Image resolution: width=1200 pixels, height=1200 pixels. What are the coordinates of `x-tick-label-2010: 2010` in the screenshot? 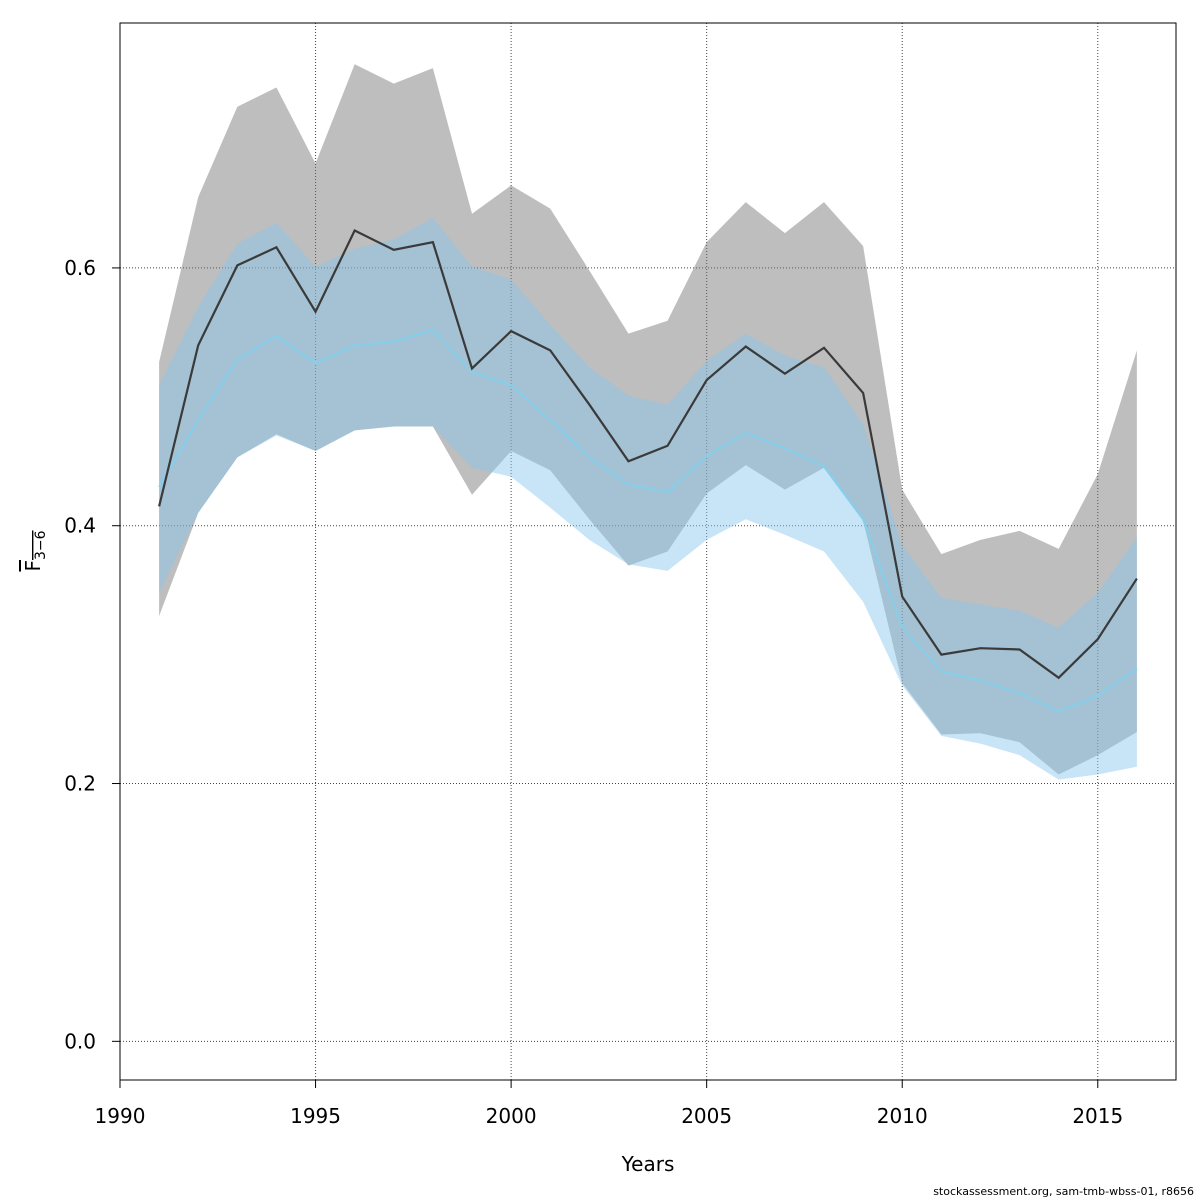 It's located at (902, 1116).